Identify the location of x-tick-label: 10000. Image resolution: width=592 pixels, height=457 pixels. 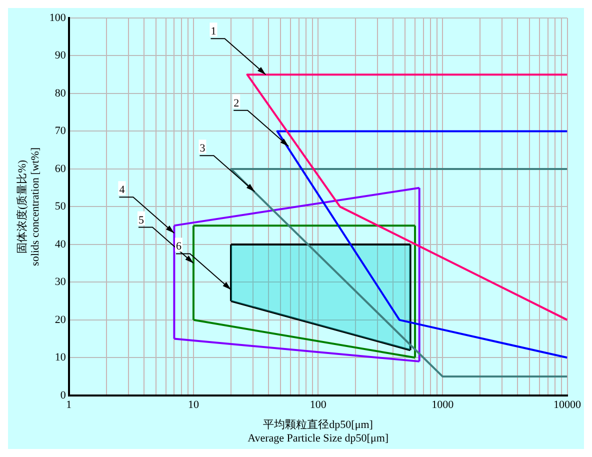
(568, 404).